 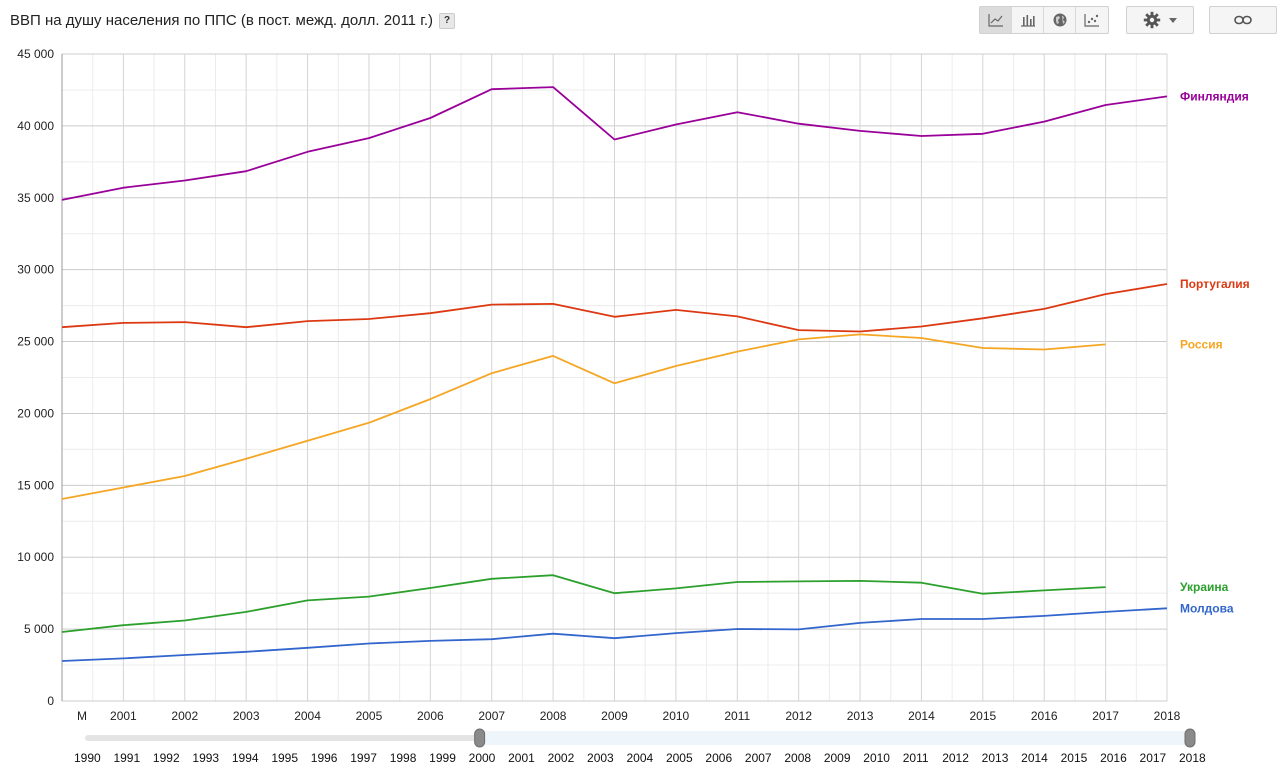 I want to click on timeline-year-label: 2002, so click(x=561, y=758).